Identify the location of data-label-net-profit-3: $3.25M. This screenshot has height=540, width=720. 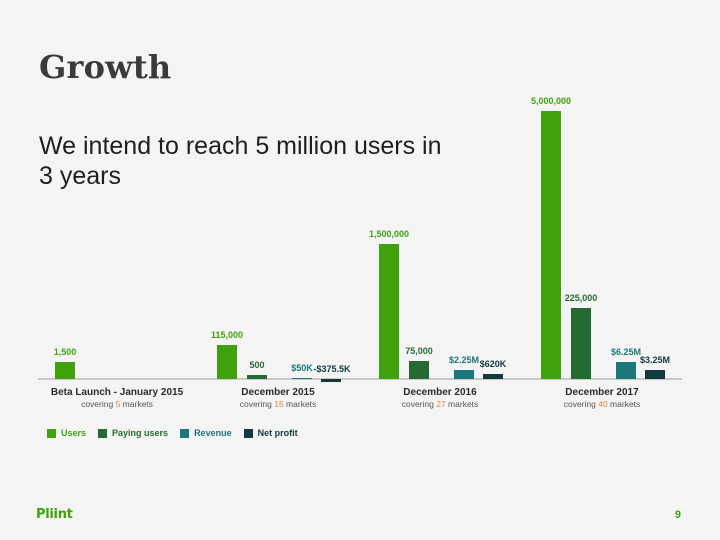
(655, 360).